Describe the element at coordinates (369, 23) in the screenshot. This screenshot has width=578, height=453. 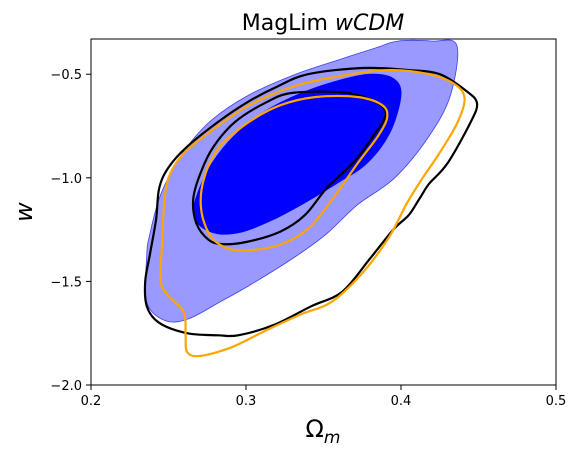
I see `chart-title-model: wCDM` at that location.